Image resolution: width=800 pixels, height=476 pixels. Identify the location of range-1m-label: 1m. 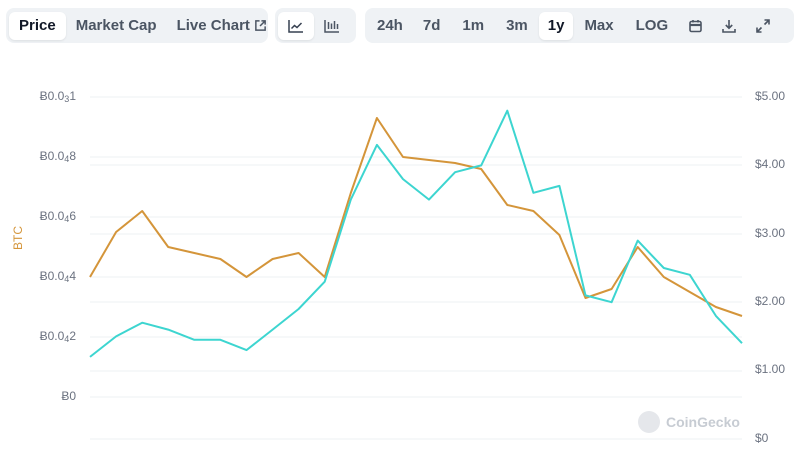
(473, 25).